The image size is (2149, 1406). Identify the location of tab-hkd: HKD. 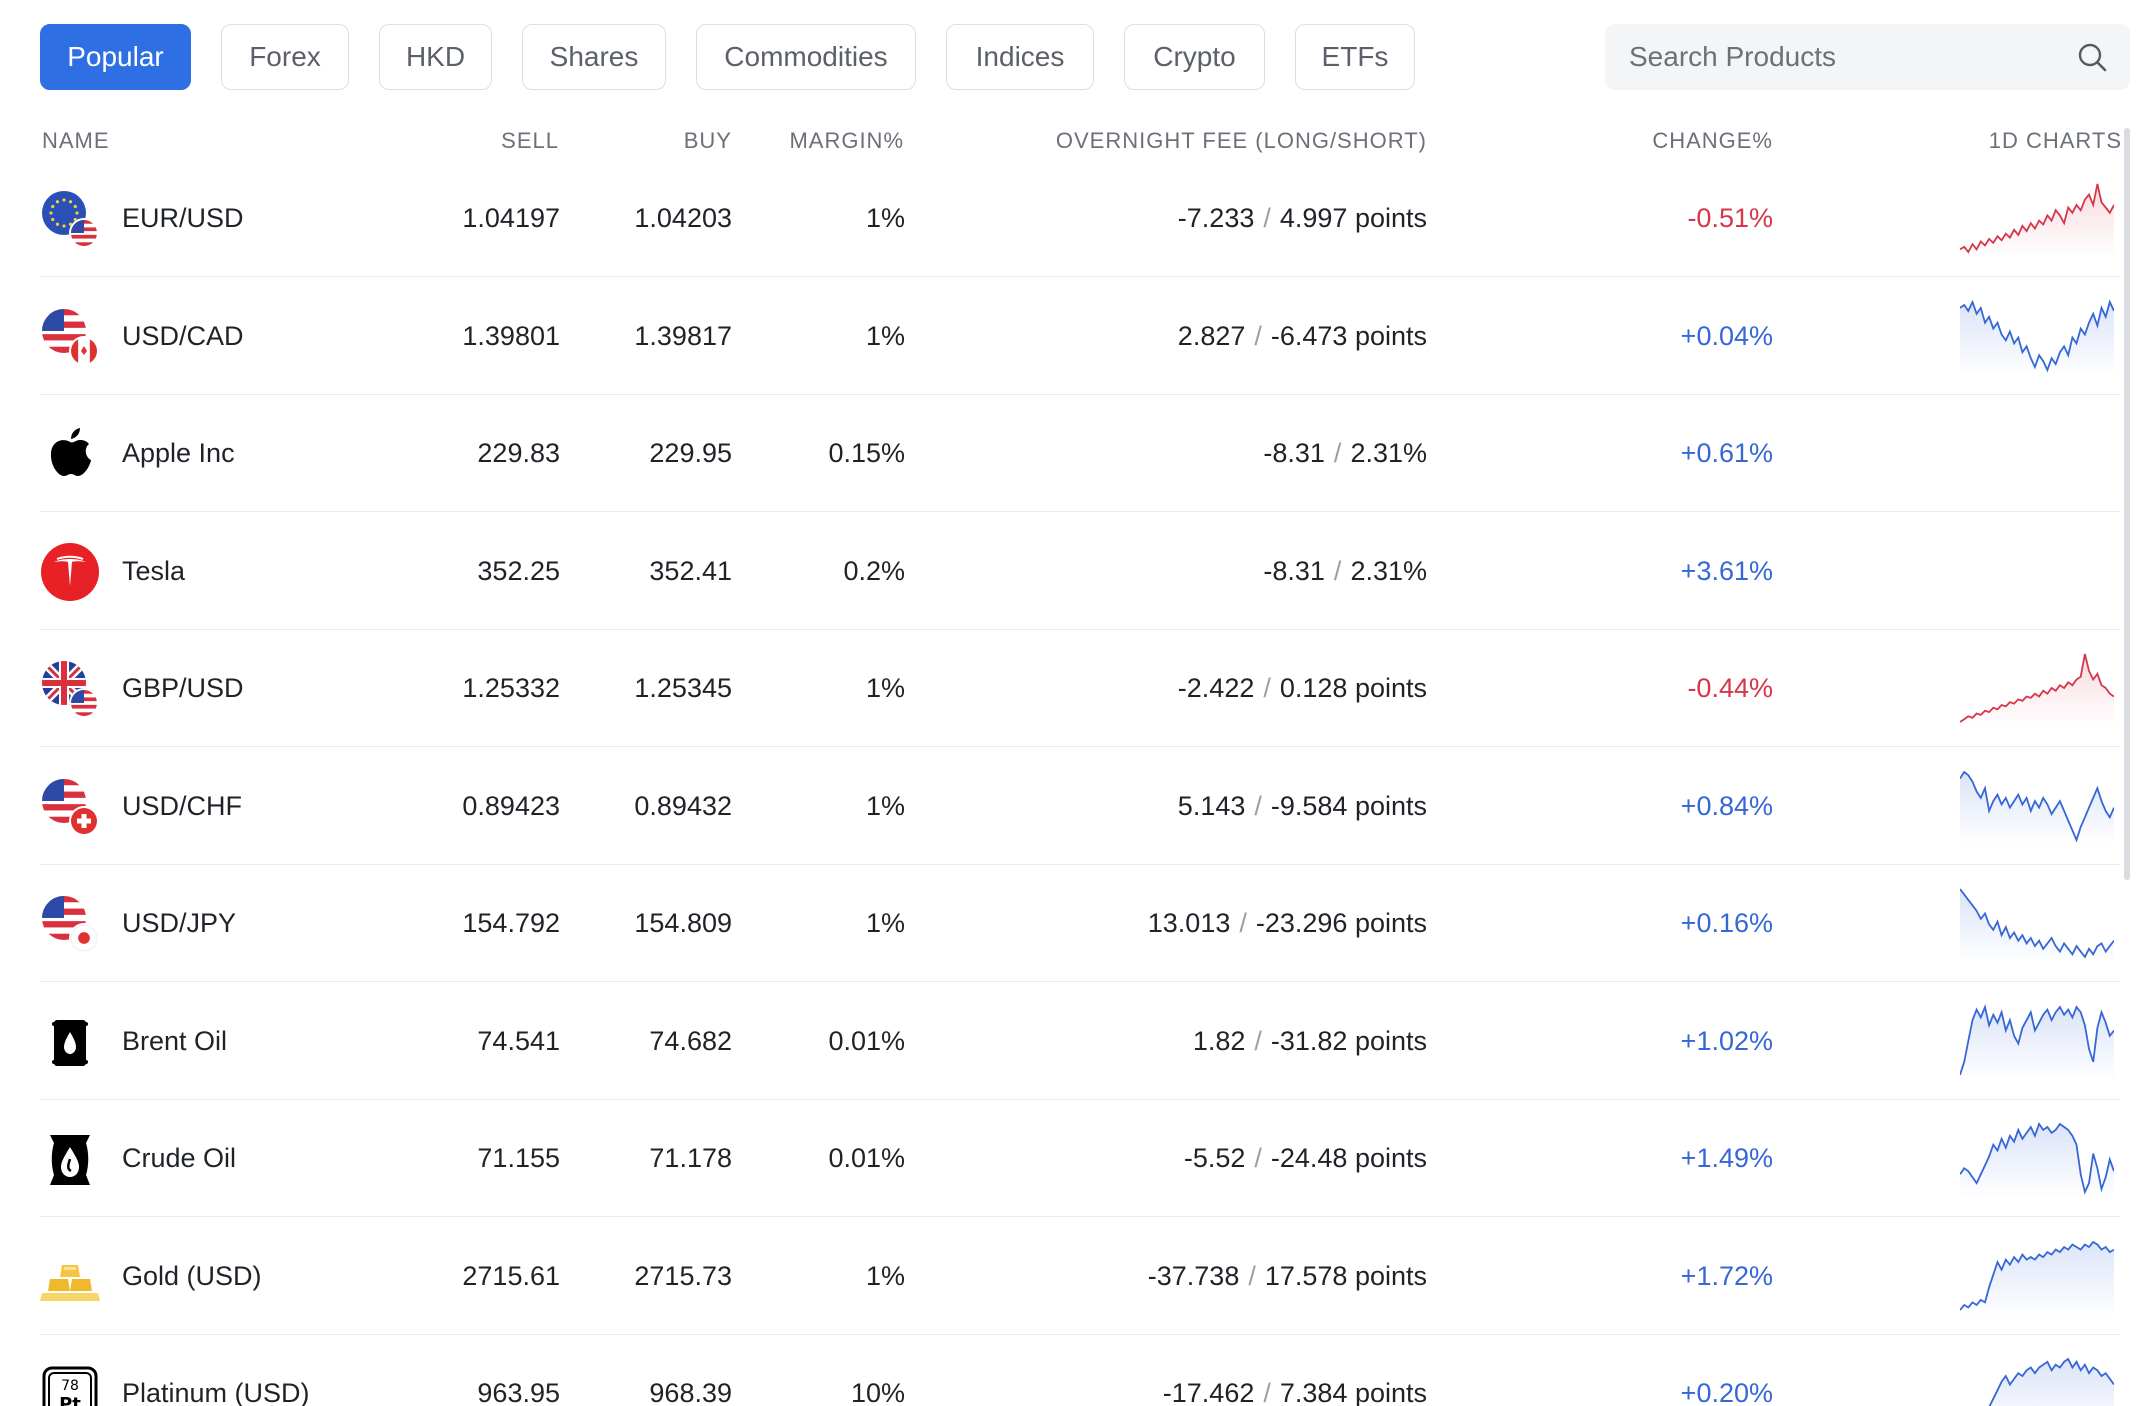
(435, 57).